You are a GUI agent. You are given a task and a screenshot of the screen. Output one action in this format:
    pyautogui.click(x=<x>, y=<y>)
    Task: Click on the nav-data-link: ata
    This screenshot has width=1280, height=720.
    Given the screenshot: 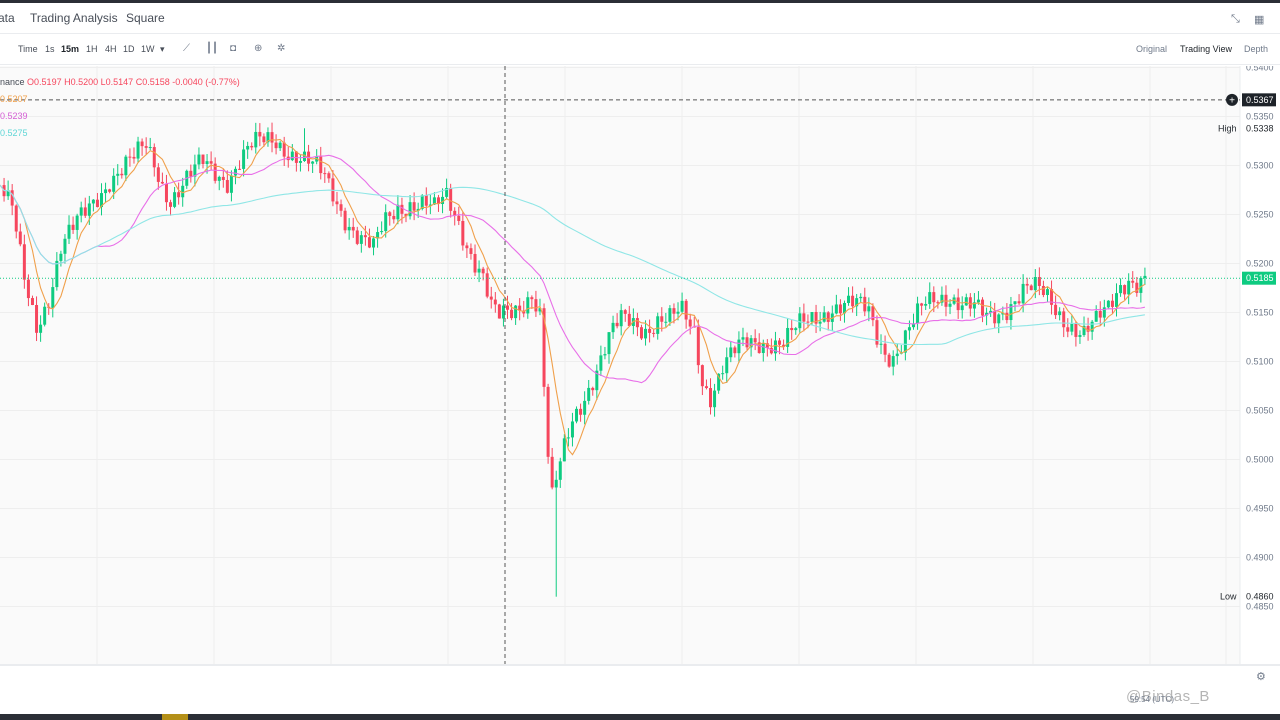 What is the action you would take?
    pyautogui.click(x=7, y=18)
    